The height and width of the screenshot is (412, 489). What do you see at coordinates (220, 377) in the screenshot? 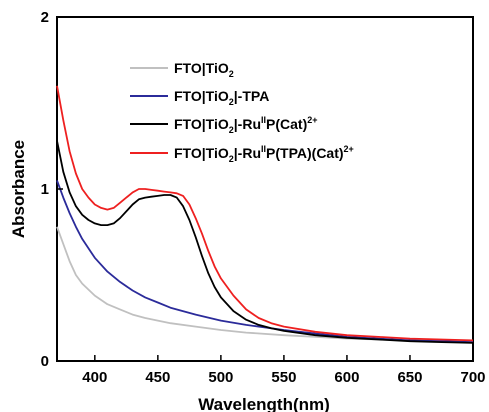
I see `x-tick-label: 500` at bounding box center [220, 377].